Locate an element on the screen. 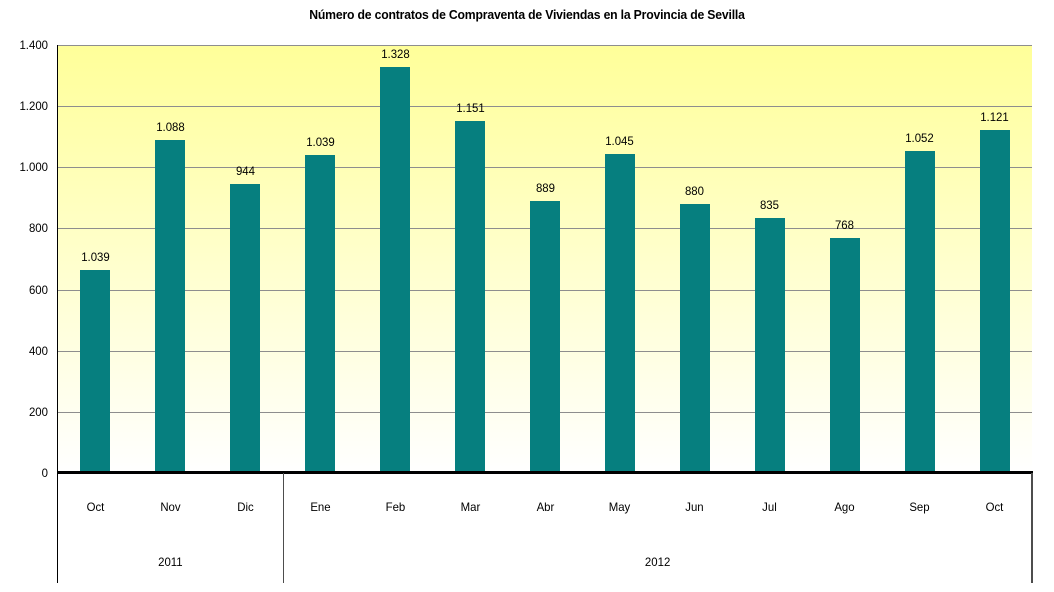  bar-value-label: 889 is located at coordinates (545, 188).